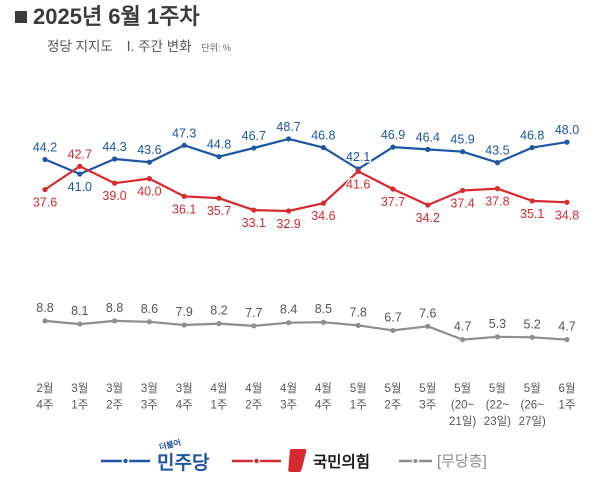 The height and width of the screenshot is (483, 600). Describe the element at coordinates (428, 137) in the screenshot. I see `democratic-party-value-label: 46.4` at that location.